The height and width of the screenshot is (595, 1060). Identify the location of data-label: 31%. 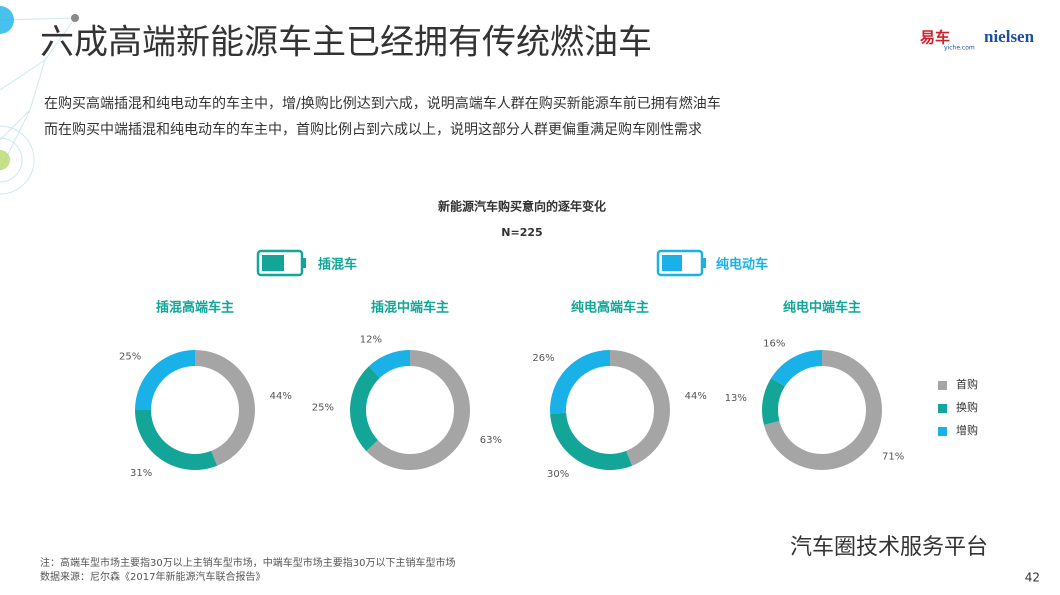
(141, 473).